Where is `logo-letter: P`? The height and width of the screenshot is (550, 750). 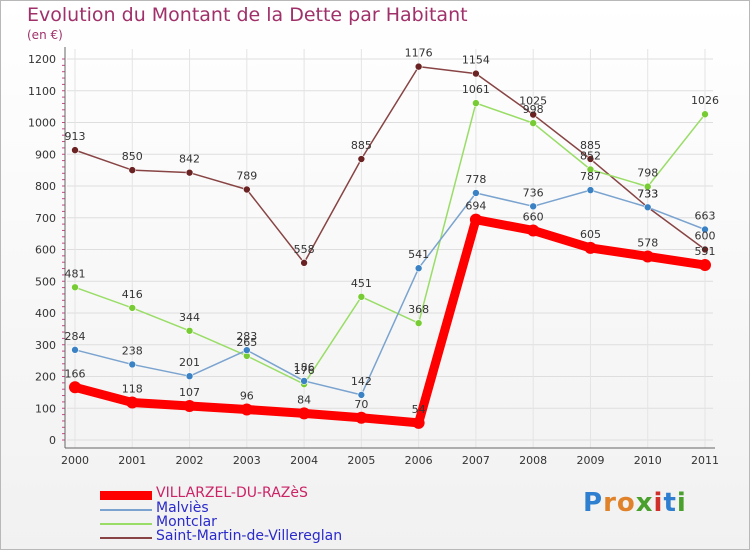 logo-letter: P is located at coordinates (593, 503).